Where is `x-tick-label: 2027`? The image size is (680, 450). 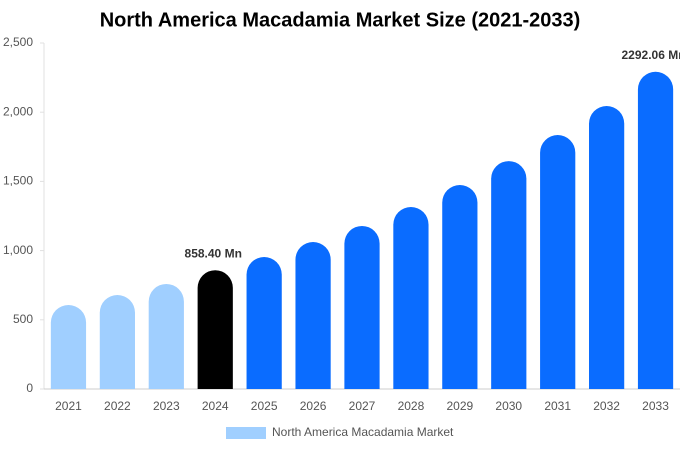
x-tick-label: 2027 is located at coordinates (362, 406).